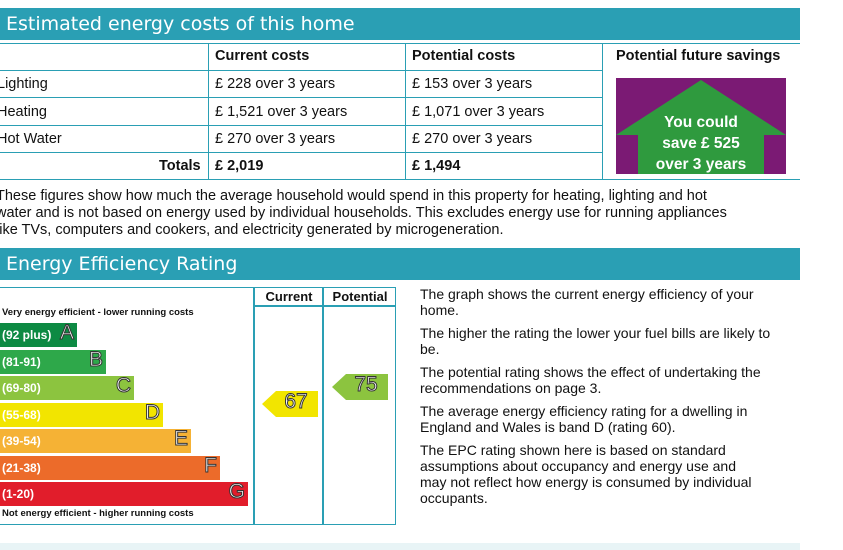  Describe the element at coordinates (454, 498) in the screenshot. I see `explanation-line: occupants.` at that location.